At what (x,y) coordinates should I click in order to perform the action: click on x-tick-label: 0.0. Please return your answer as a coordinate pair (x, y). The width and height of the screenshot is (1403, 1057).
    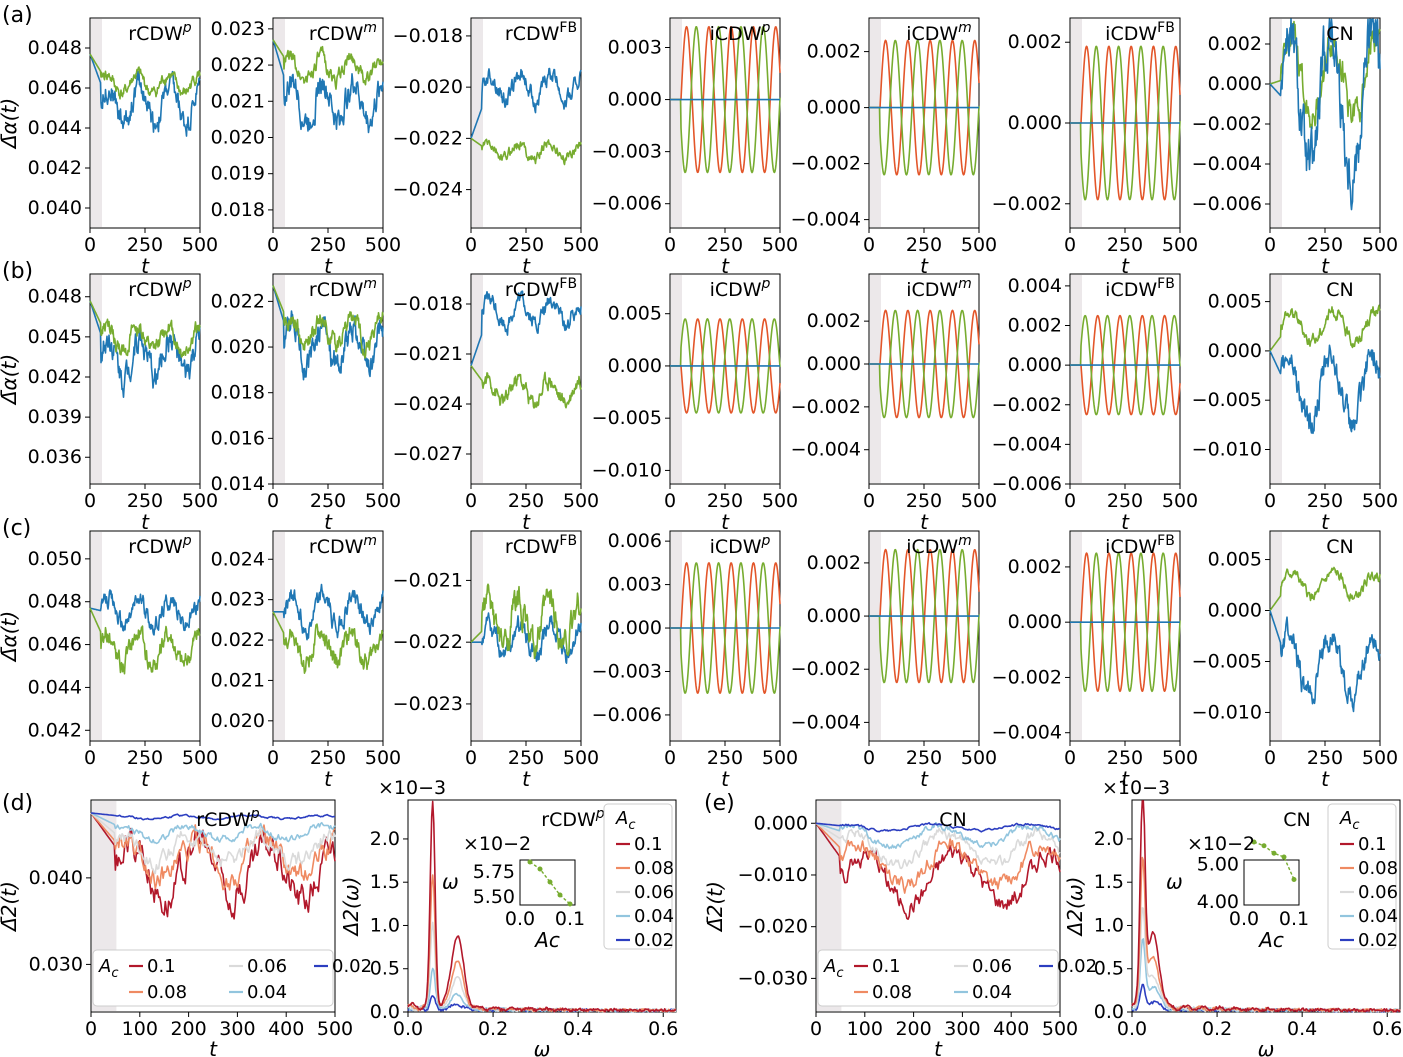
    Looking at the image, I should click on (408, 1029).